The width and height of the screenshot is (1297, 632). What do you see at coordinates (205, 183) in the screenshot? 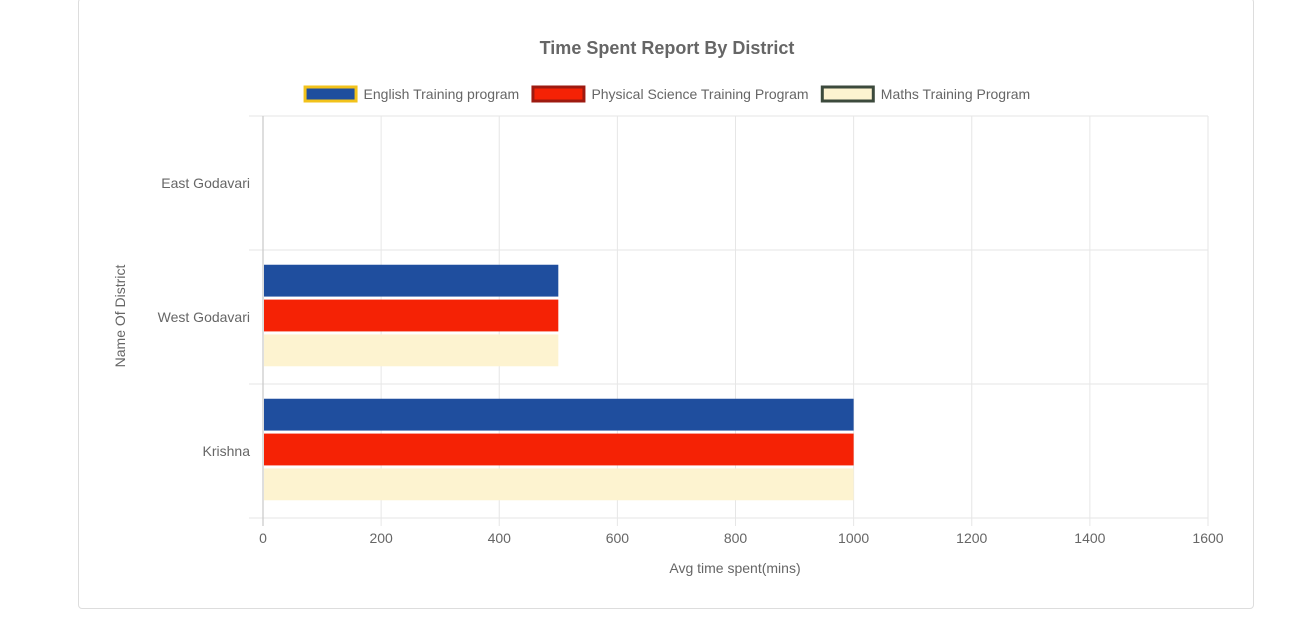
I see `y-tick-label: East Godavari` at bounding box center [205, 183].